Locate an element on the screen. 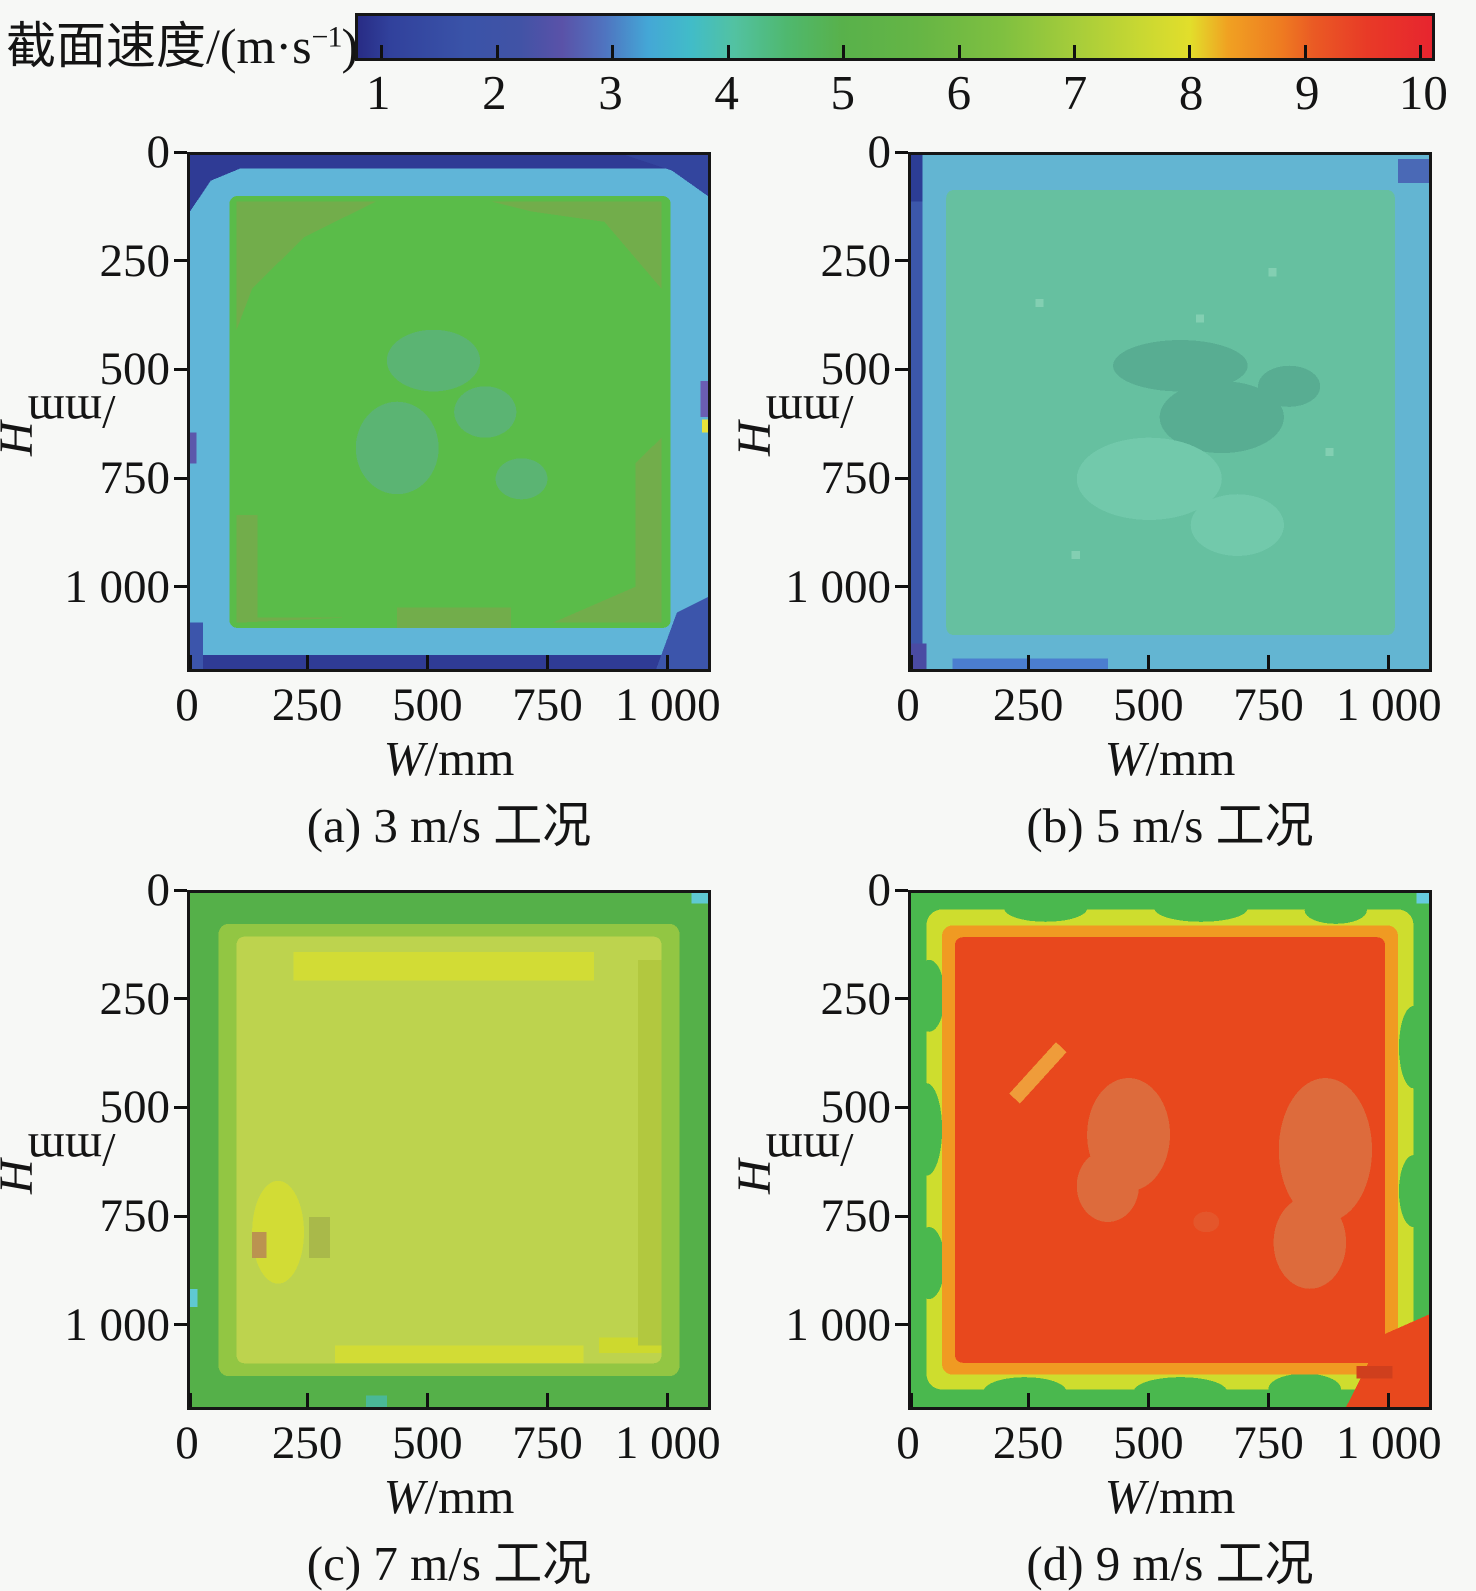 The height and width of the screenshot is (1591, 1476). colorbar-label-close: ) is located at coordinates (350, 46).